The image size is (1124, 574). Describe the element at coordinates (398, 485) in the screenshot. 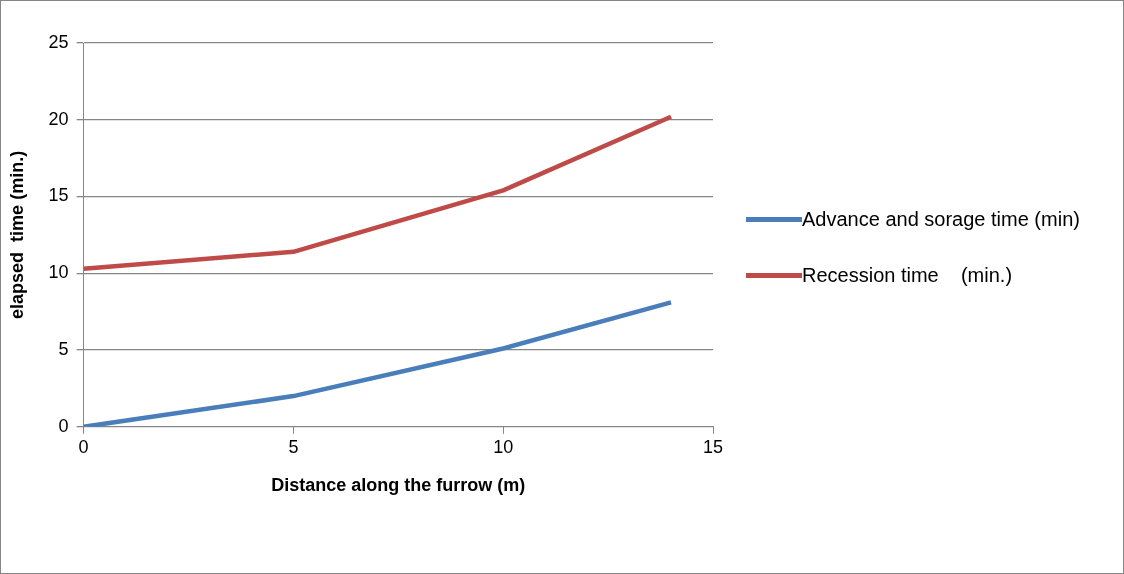

I see `x-axis-title: Distance along the furrow (m)` at that location.